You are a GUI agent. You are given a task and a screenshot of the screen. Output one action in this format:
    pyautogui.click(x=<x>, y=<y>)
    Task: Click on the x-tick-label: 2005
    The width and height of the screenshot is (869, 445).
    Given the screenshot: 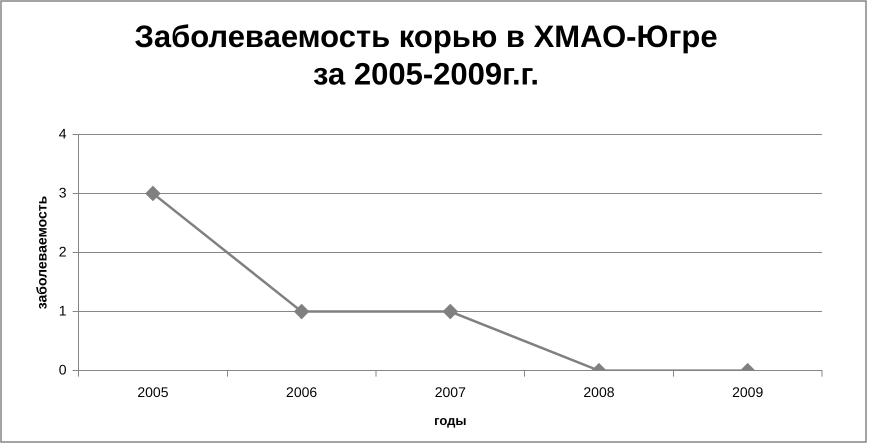 What is the action you would take?
    pyautogui.click(x=153, y=392)
    